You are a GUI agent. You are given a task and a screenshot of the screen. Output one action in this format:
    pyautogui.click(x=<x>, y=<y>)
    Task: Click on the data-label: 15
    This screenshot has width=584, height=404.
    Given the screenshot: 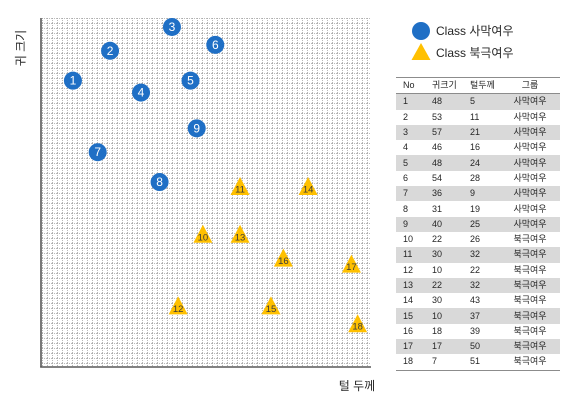 What is the action you would take?
    pyautogui.click(x=271, y=309)
    